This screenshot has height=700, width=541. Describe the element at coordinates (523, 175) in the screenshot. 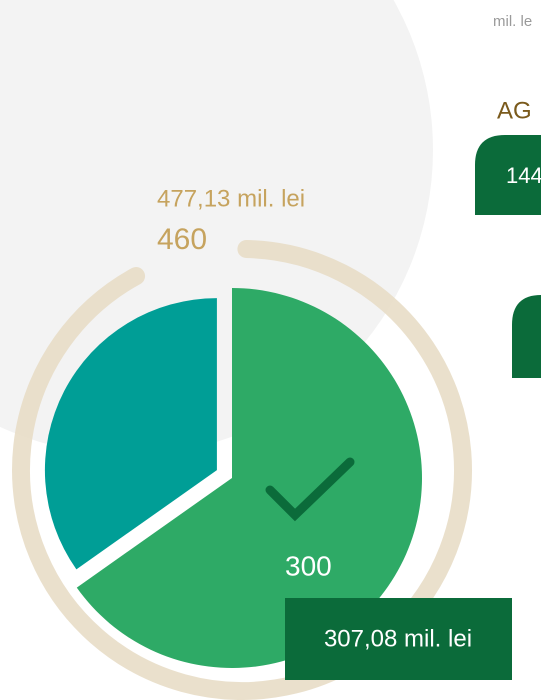

I see `side-box-text: 144` at that location.